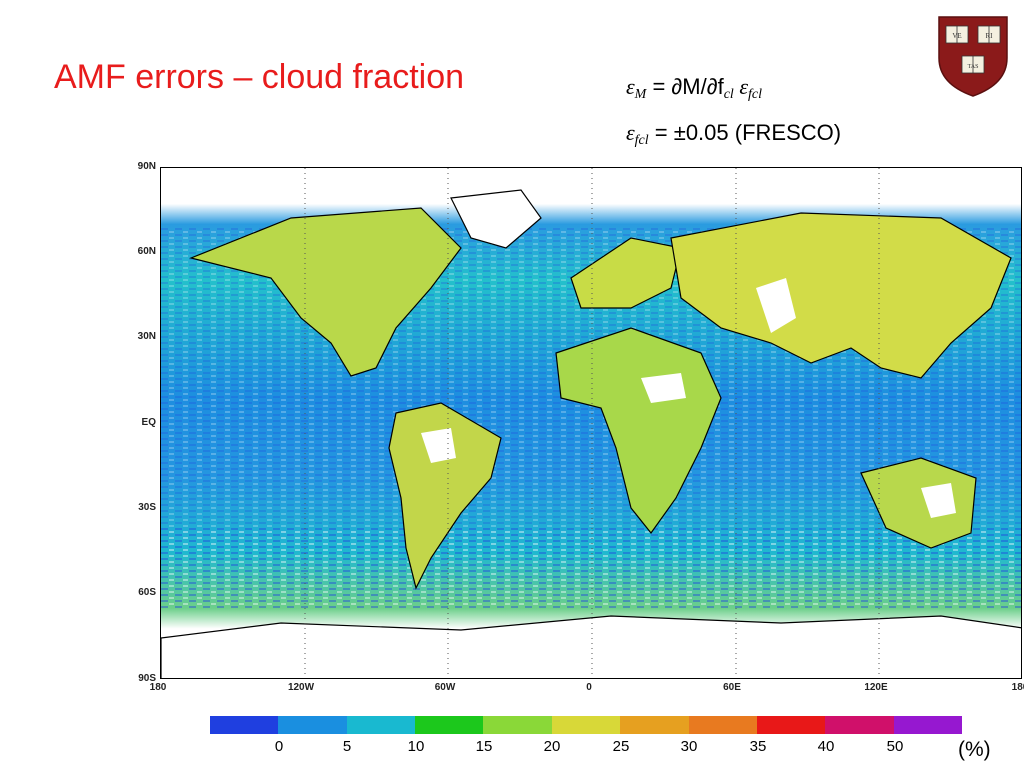  I want to click on europe, so click(626, 273).